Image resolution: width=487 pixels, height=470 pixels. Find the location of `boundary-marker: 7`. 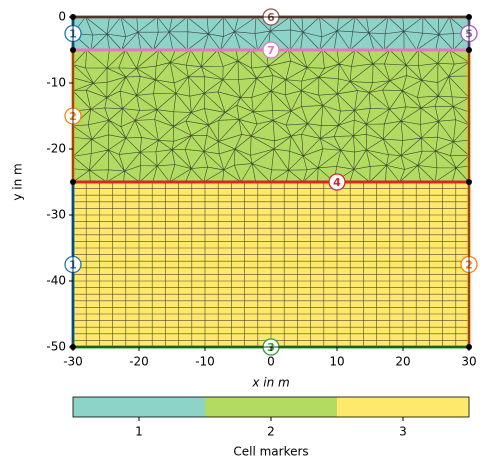

boundary-marker: 7 is located at coordinates (271, 50).